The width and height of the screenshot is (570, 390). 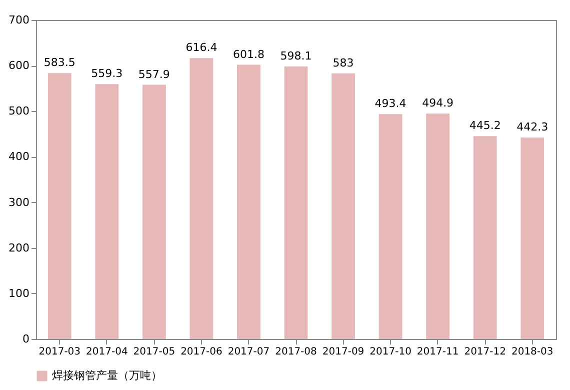 What do you see at coordinates (19, 247) in the screenshot?
I see `y-tick-label: 200` at bounding box center [19, 247].